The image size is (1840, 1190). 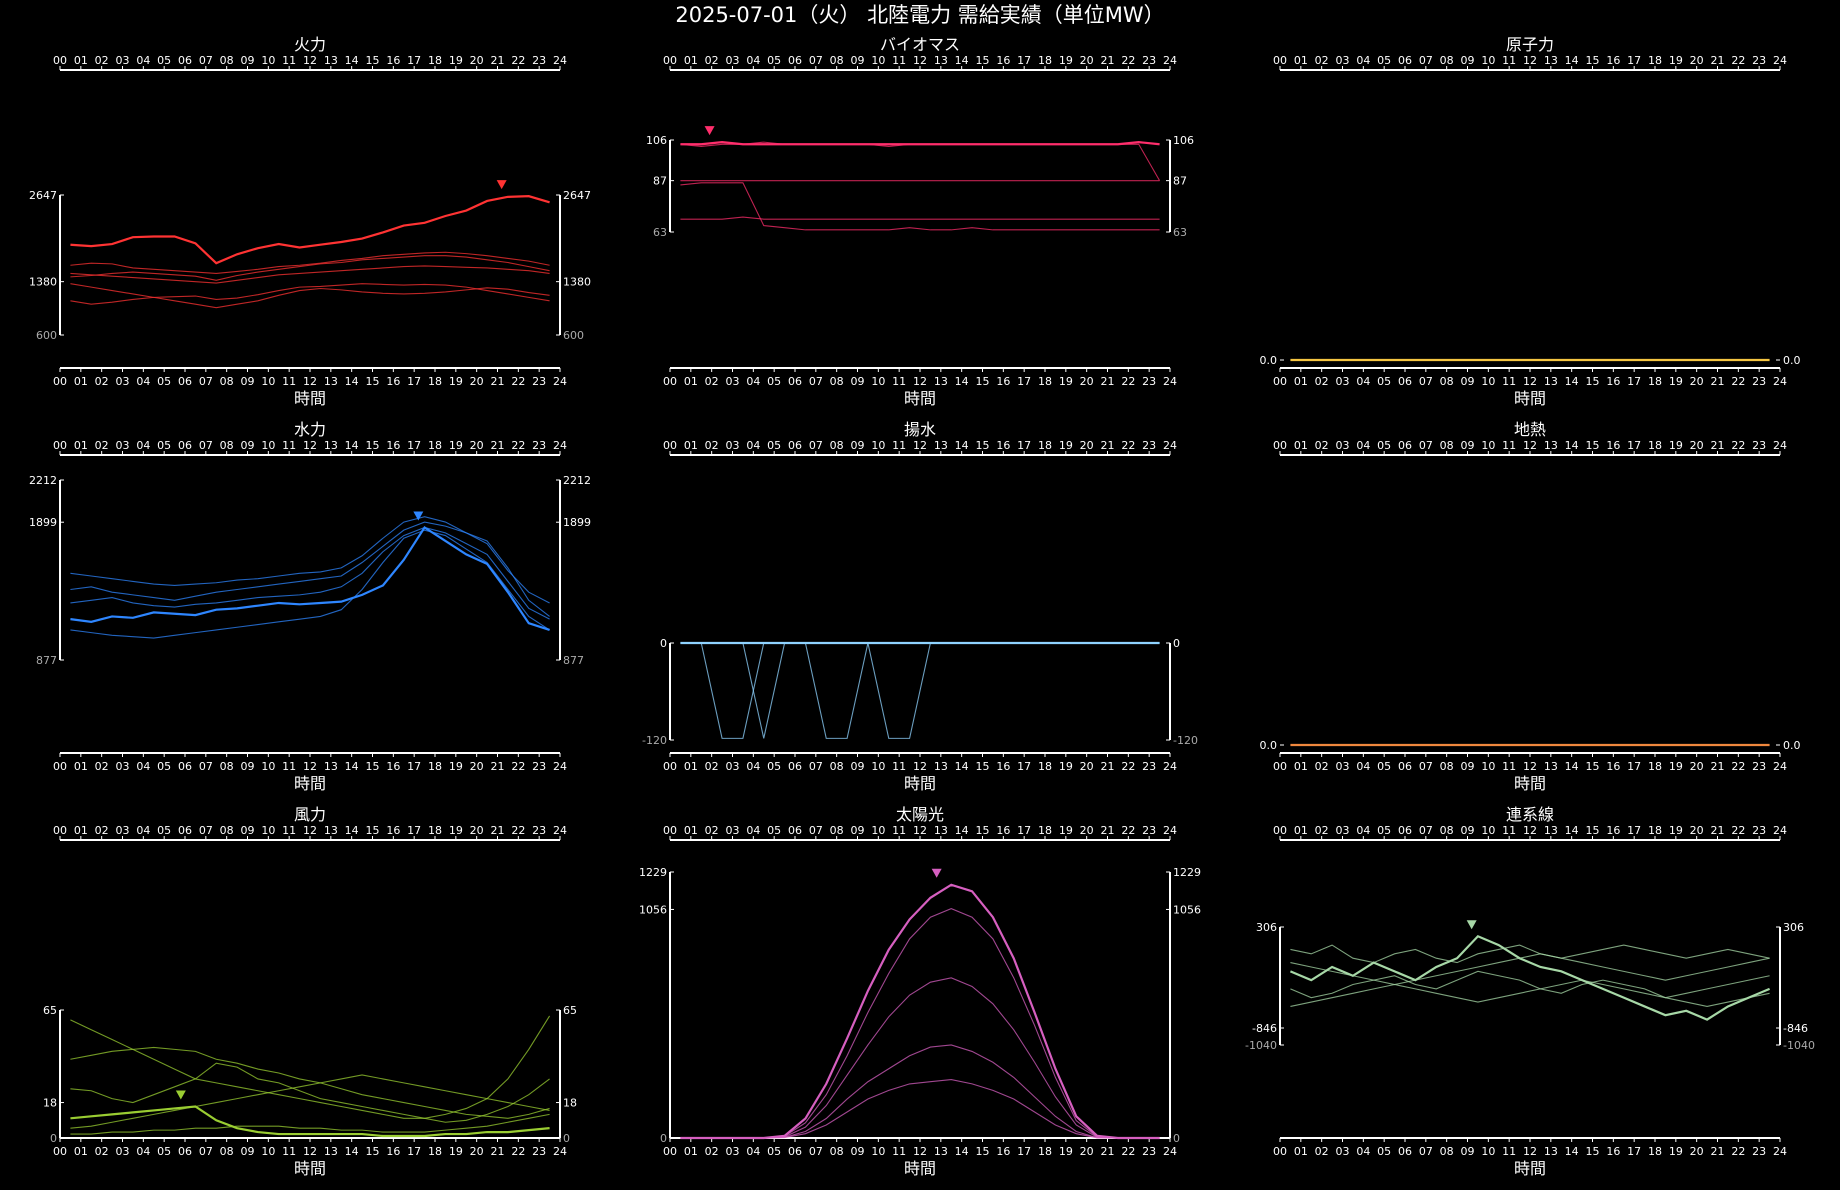 I want to click on bottom-tick-label: 09, so click(x=858, y=1151).